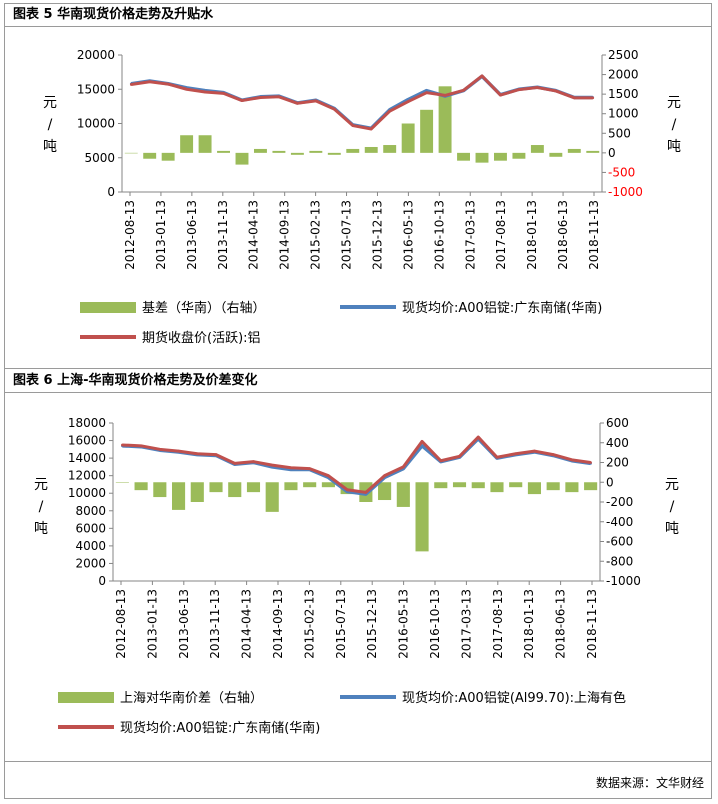  I want to click on left-axis-tick-label: 8000, so click(90, 511).